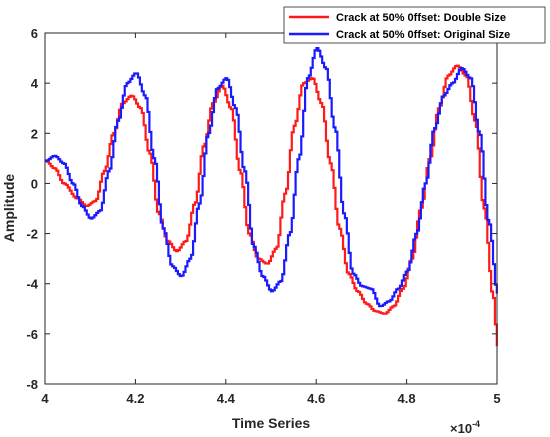 This screenshot has height=437, width=550. I want to click on x-tick-label: 4.6, so click(316, 398).